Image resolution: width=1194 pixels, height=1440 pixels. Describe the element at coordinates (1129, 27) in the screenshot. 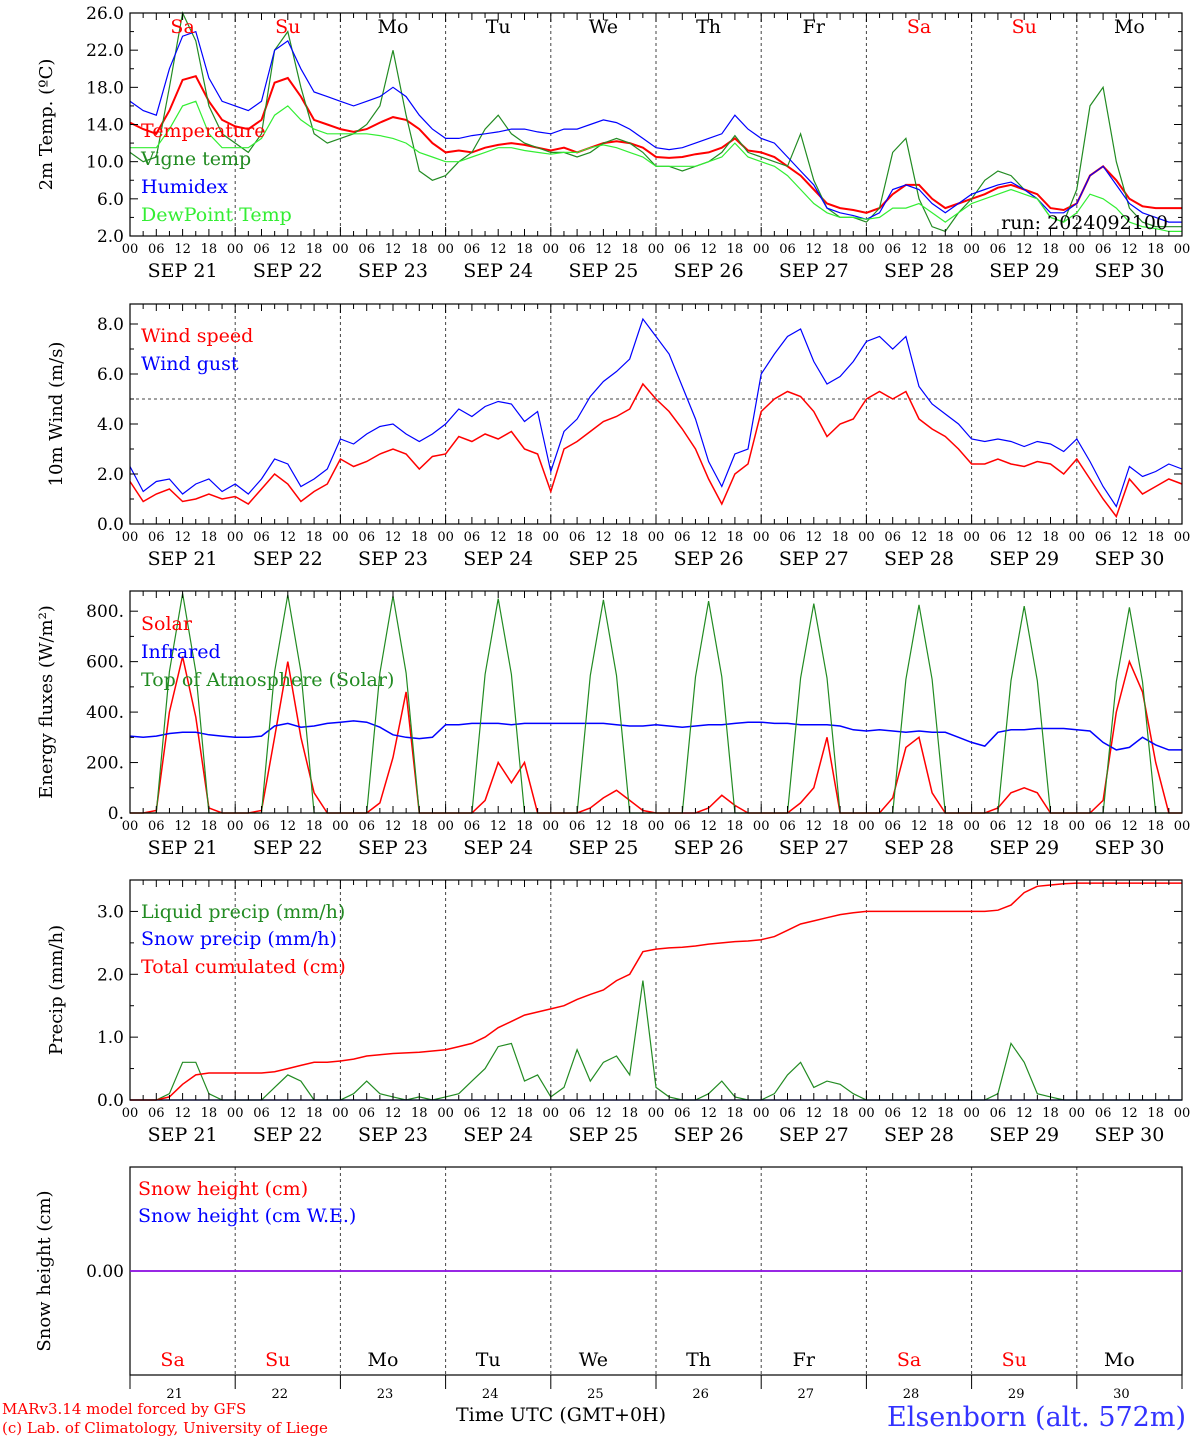

I see `weekday-label-top: Mo` at that location.